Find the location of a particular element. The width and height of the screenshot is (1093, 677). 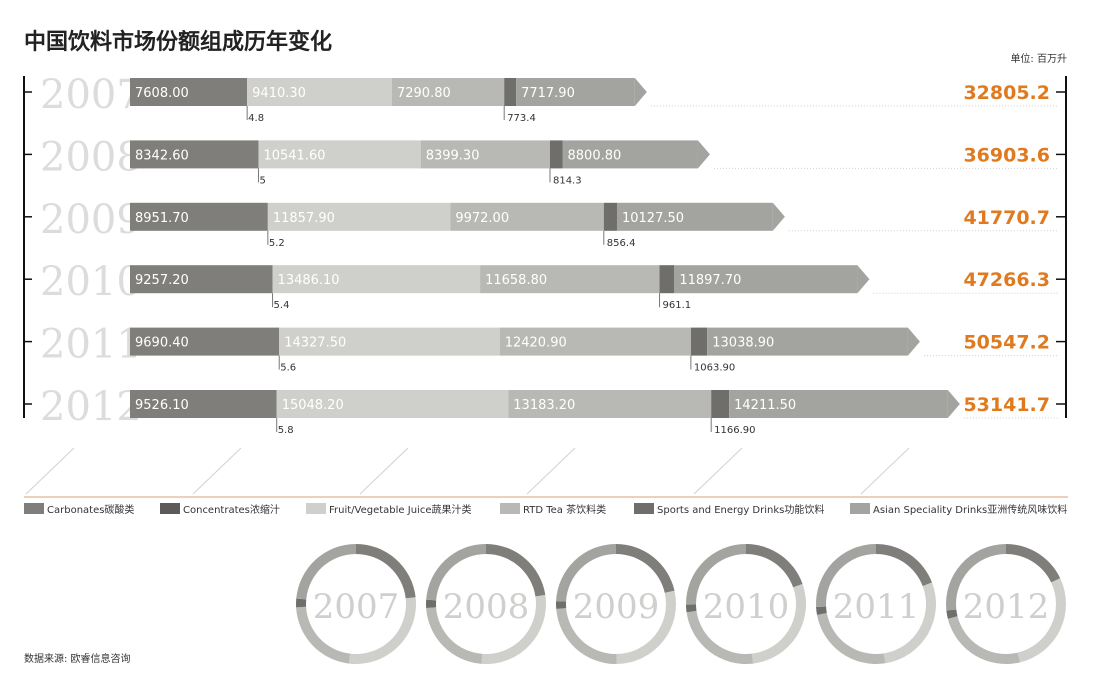

donut-year-label: 2008 is located at coordinates (486, 607).